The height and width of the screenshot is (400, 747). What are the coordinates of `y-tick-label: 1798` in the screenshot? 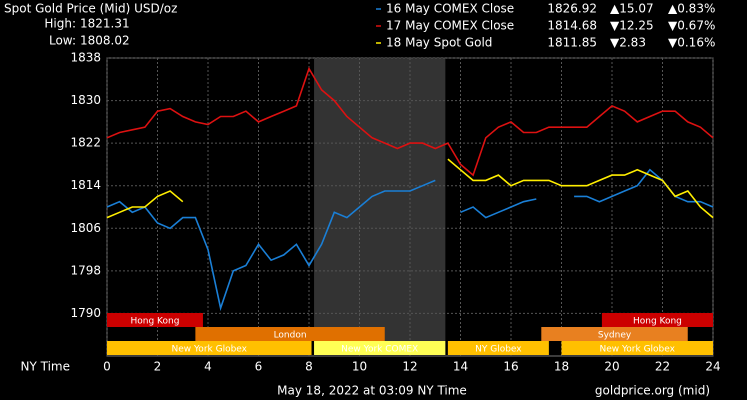 It's located at (85, 270).